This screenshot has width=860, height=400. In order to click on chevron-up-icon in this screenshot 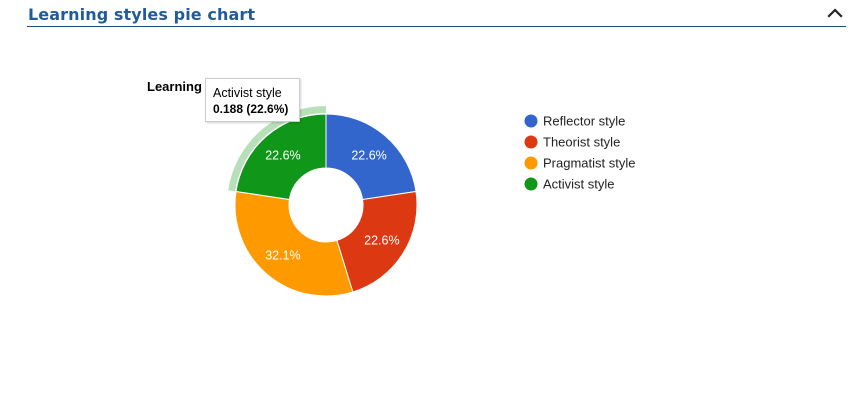, I will do `click(835, 13)`.